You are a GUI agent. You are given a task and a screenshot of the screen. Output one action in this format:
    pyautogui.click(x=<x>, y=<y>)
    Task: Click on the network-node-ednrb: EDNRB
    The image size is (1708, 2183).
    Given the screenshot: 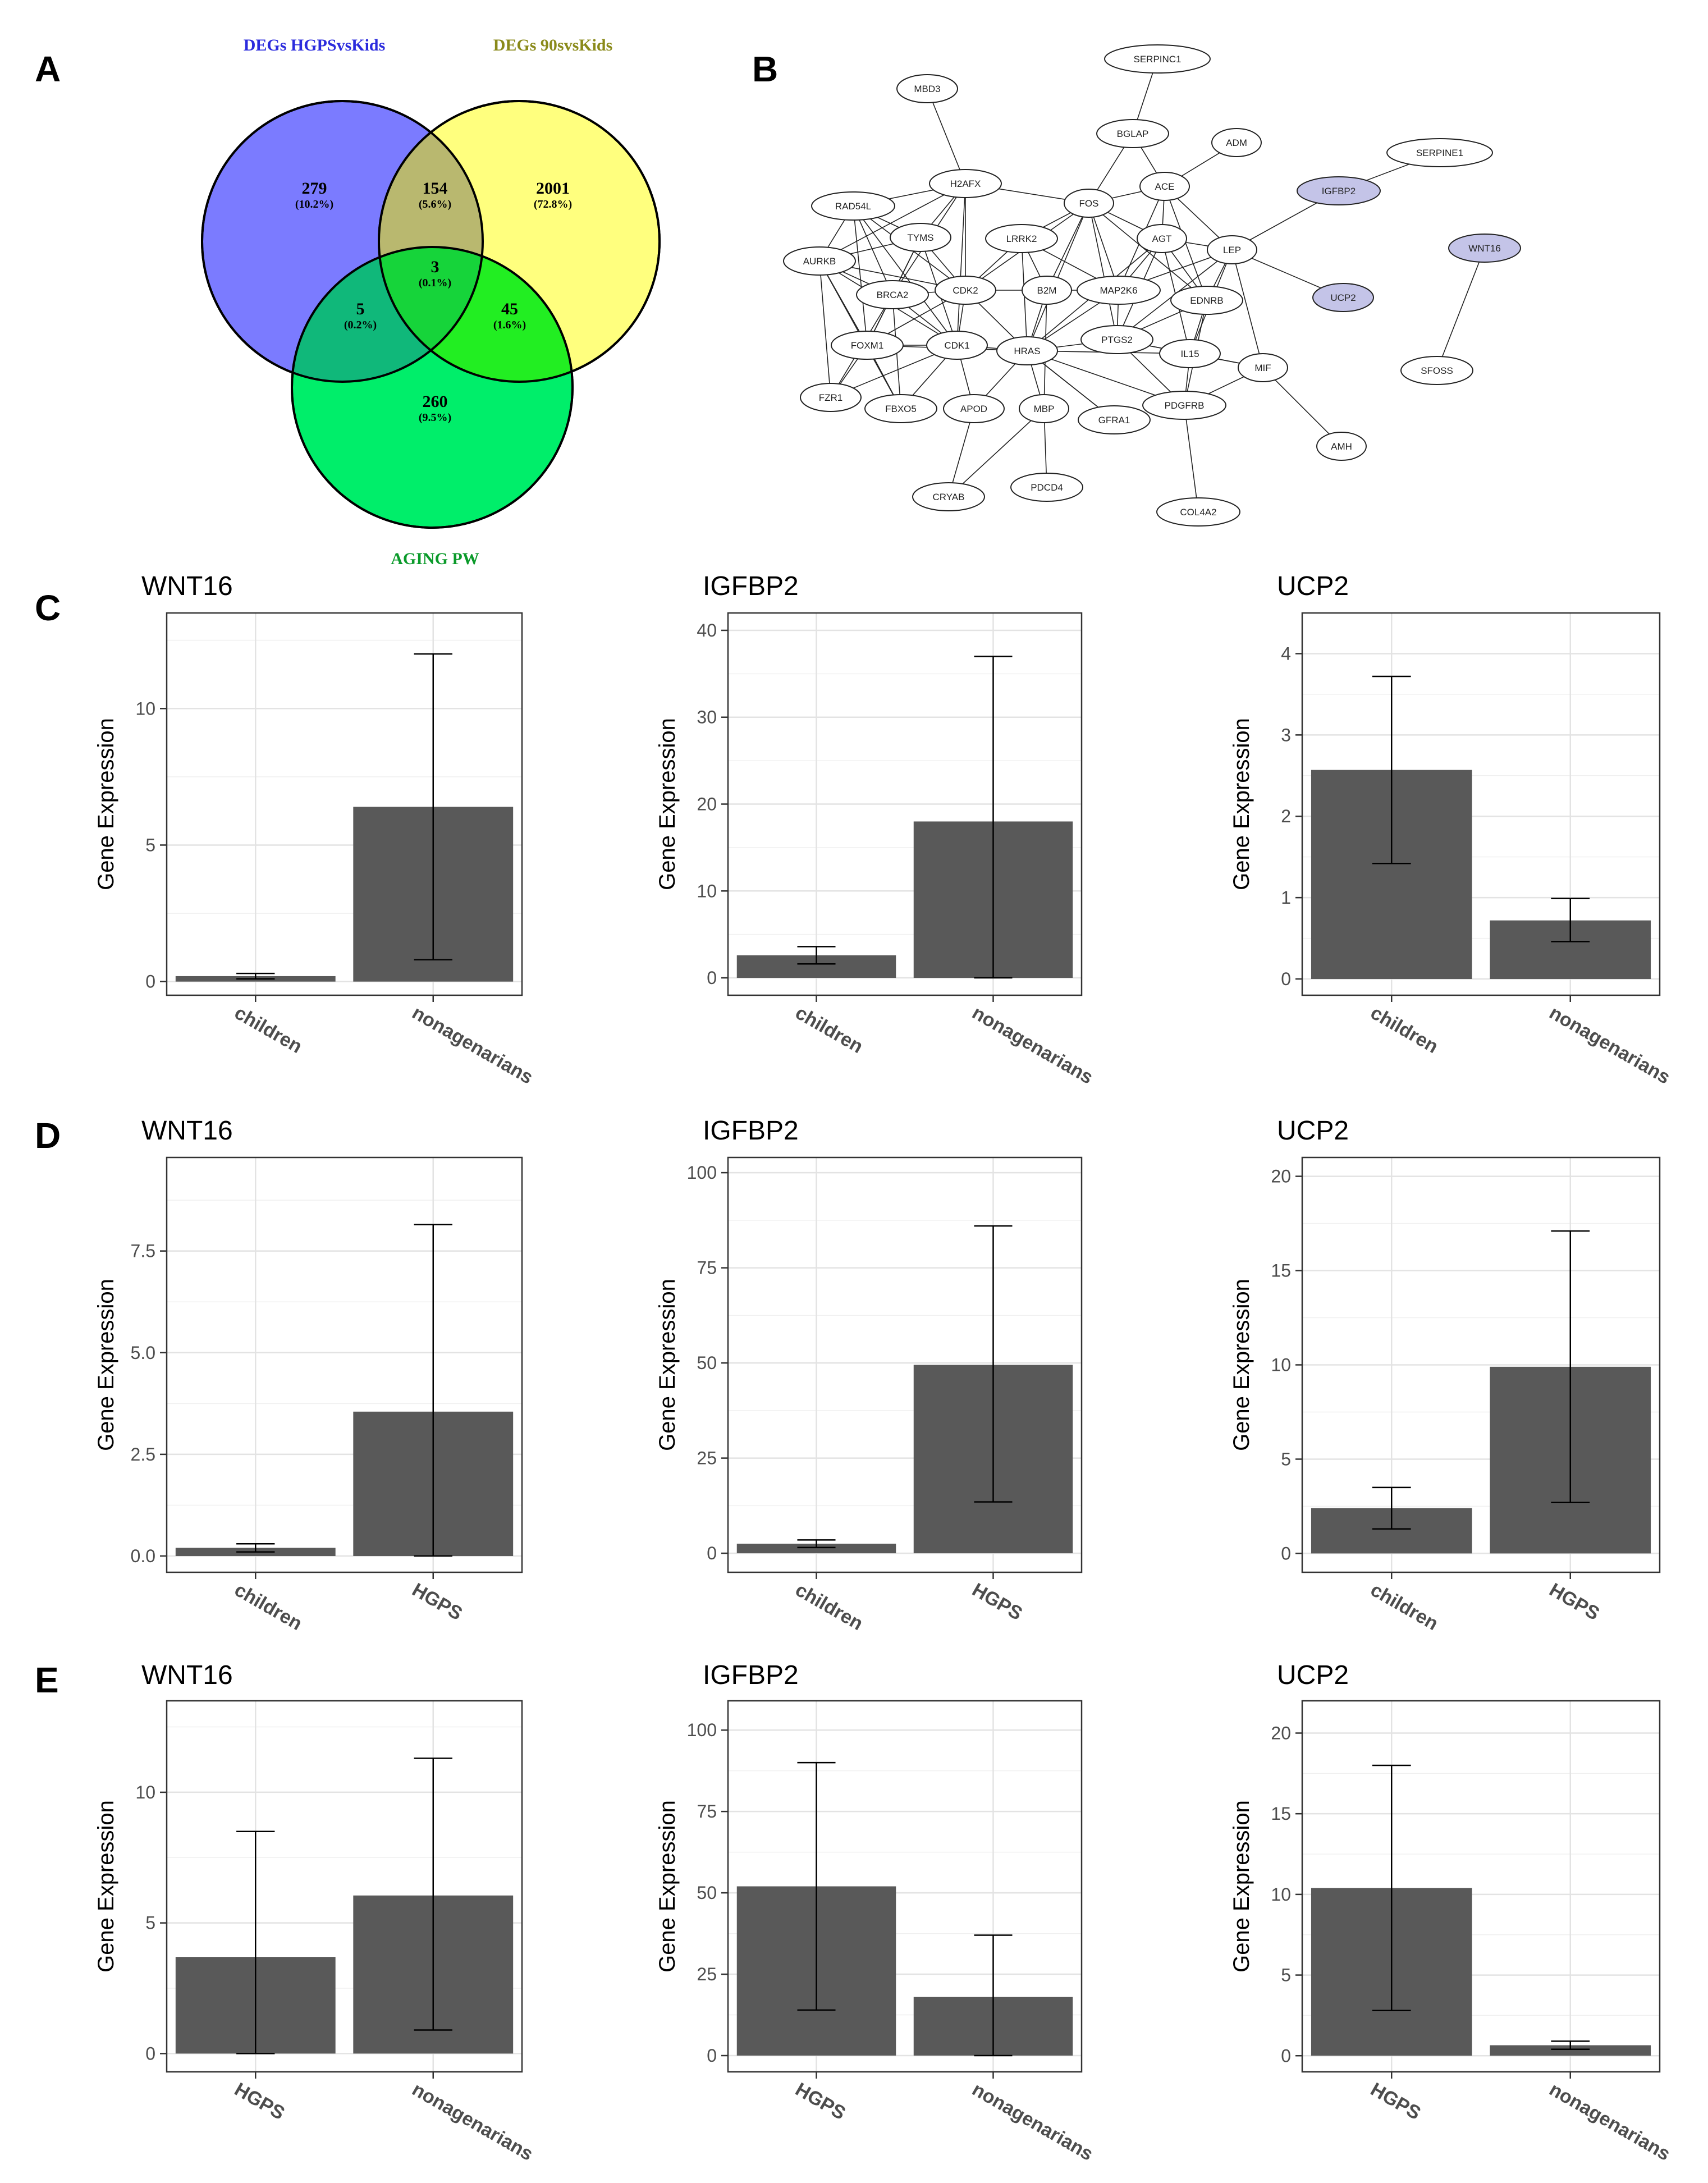 What is the action you would take?
    pyautogui.click(x=1206, y=300)
    